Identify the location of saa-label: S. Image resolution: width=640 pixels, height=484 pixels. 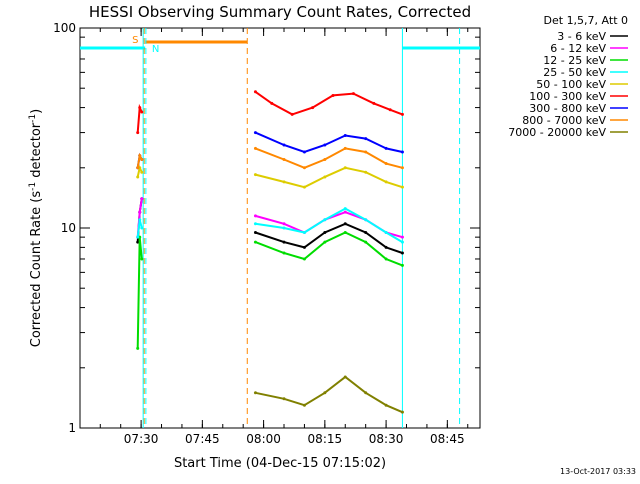
(135, 40).